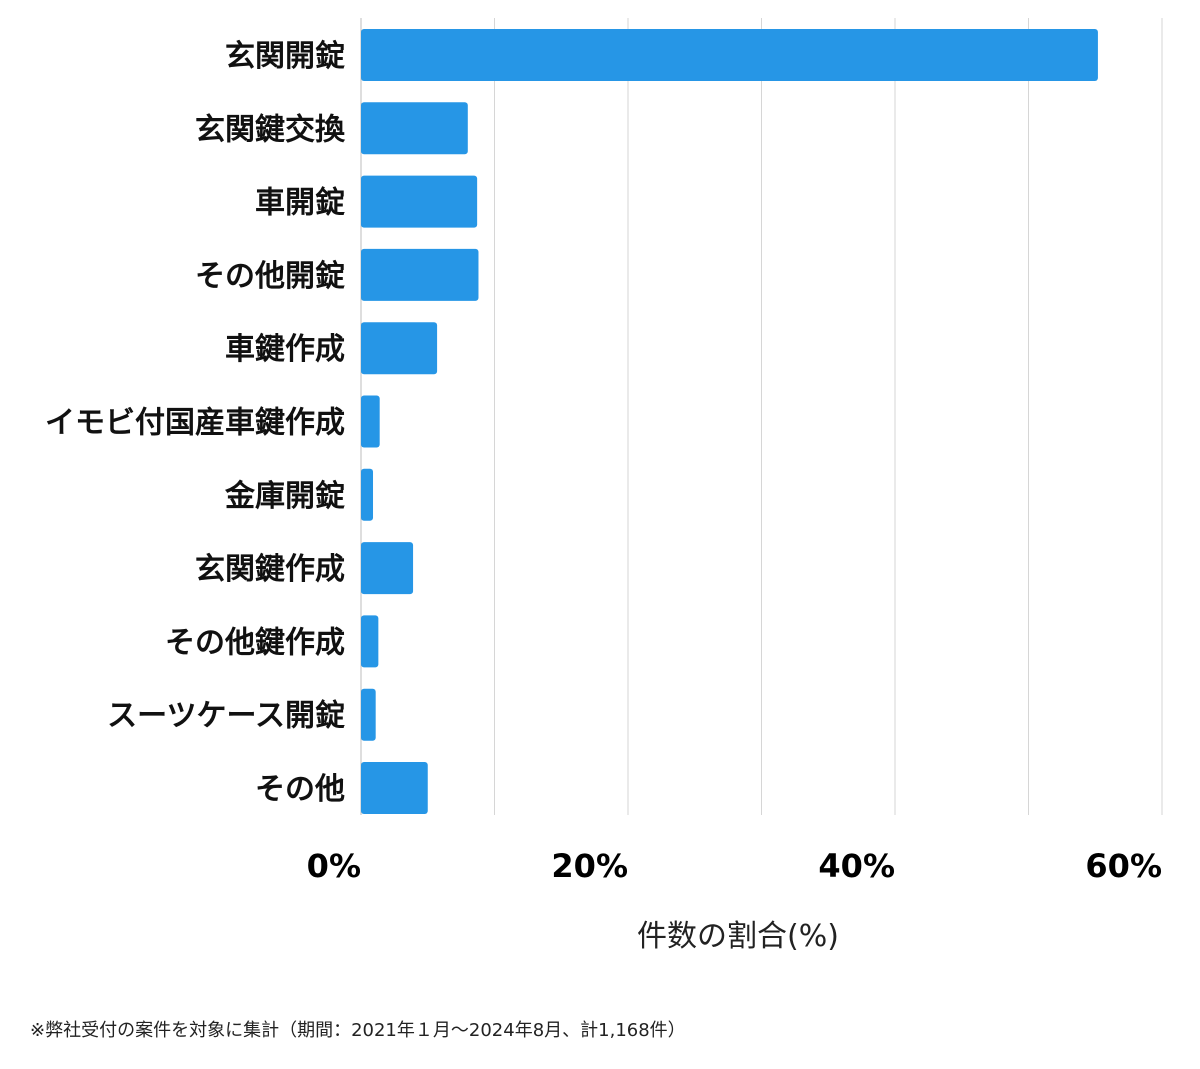  Describe the element at coordinates (334, 866) in the screenshot. I see `tick-label: 0%` at that location.